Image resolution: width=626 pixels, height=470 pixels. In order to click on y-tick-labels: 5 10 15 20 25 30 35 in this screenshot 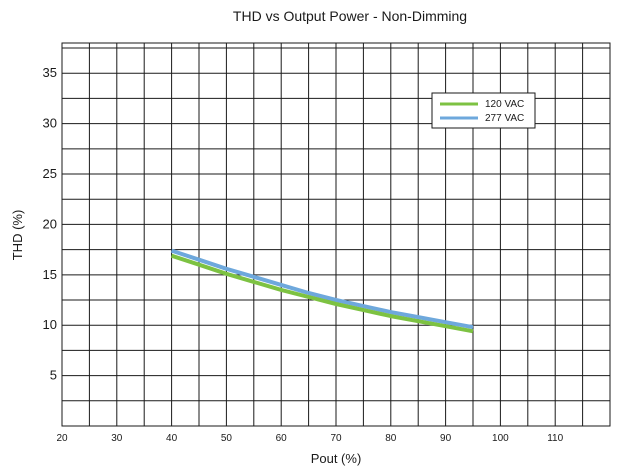, I will do `click(50, 223)`.